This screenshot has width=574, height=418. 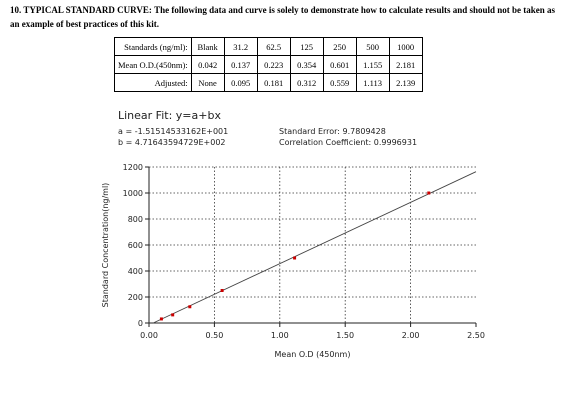 What do you see at coordinates (133, 193) in the screenshot?
I see `y-tick-label: 1000` at bounding box center [133, 193].